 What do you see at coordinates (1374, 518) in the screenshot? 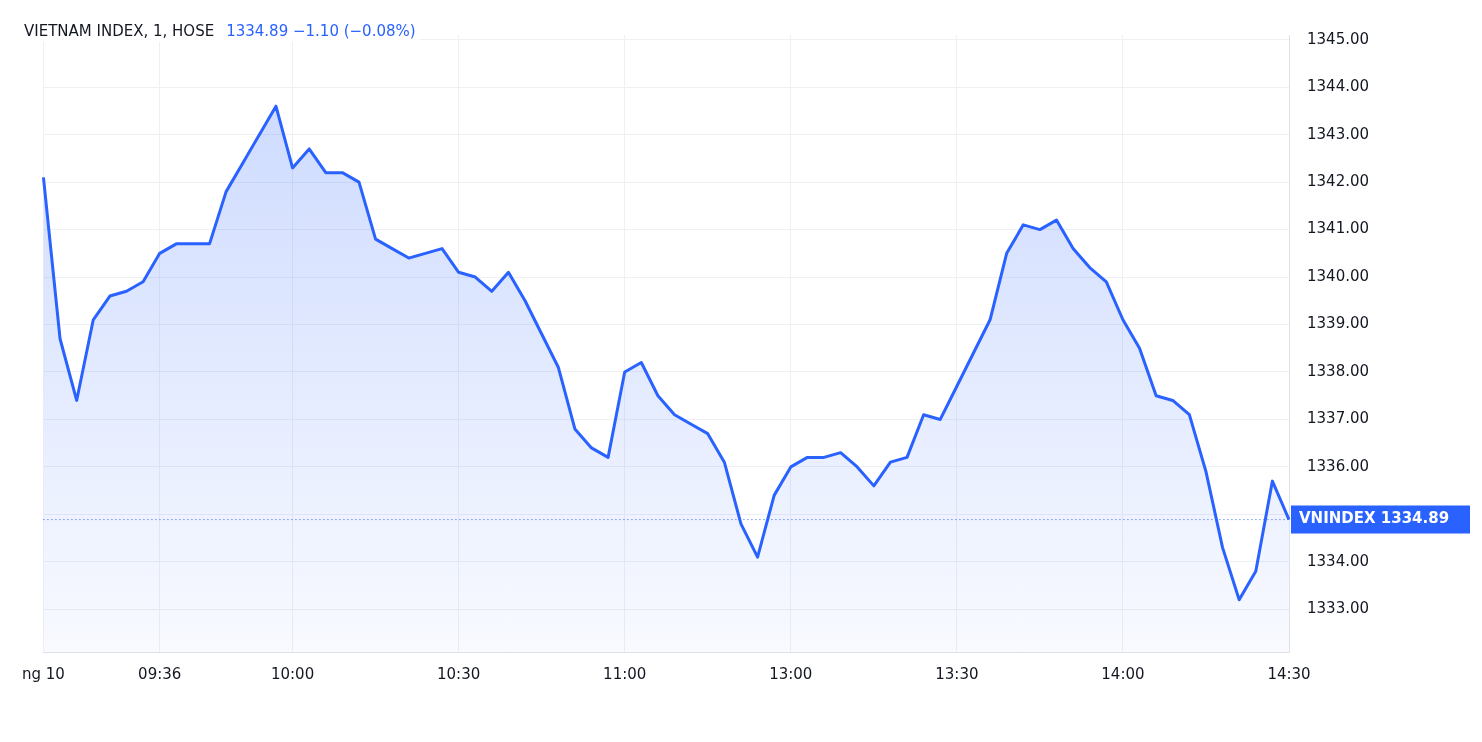
I see `ref-line-label: VNINDEX 1334.89` at bounding box center [1374, 518].